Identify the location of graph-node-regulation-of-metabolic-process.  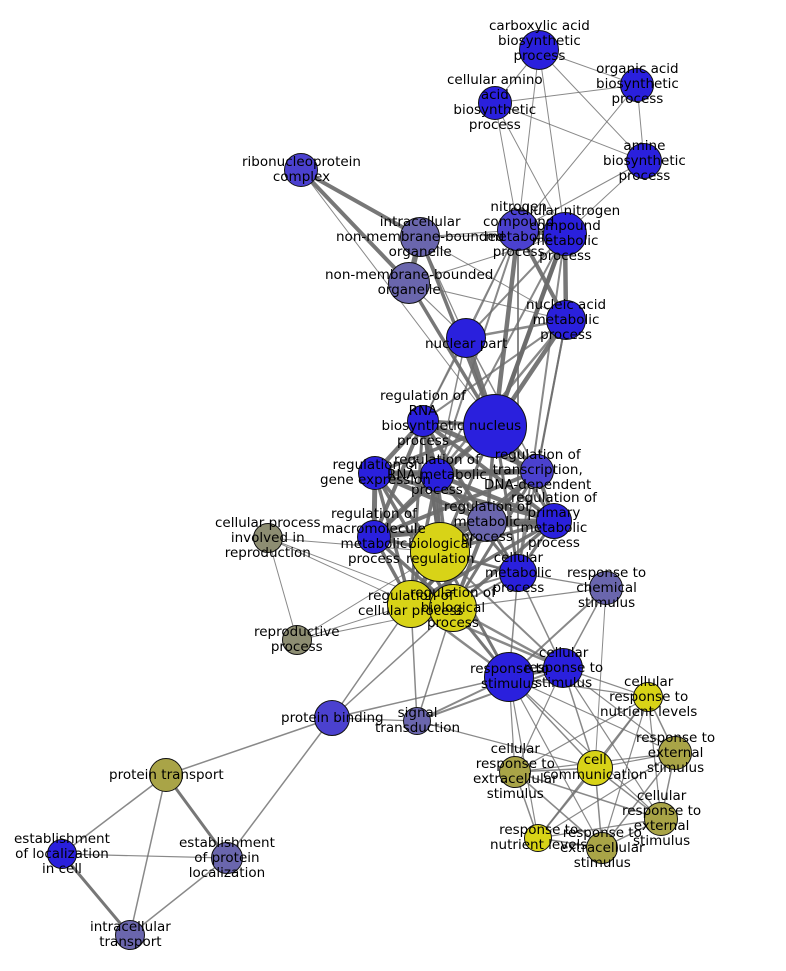
(487, 522).